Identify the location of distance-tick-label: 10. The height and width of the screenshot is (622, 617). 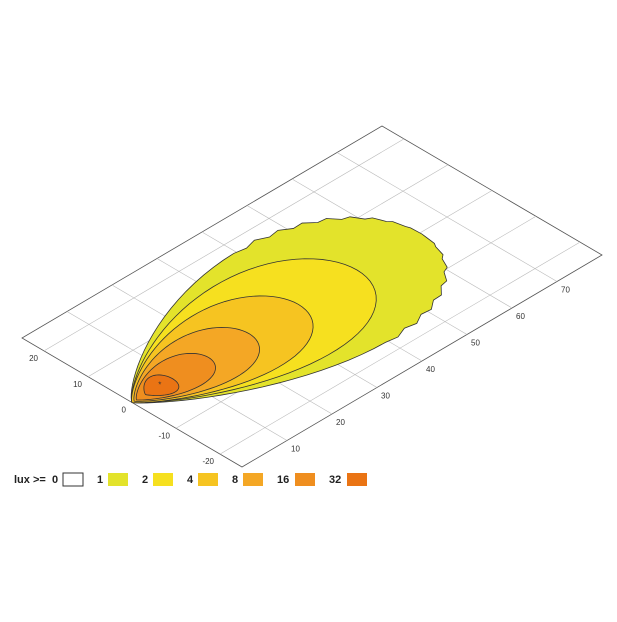
(295, 449).